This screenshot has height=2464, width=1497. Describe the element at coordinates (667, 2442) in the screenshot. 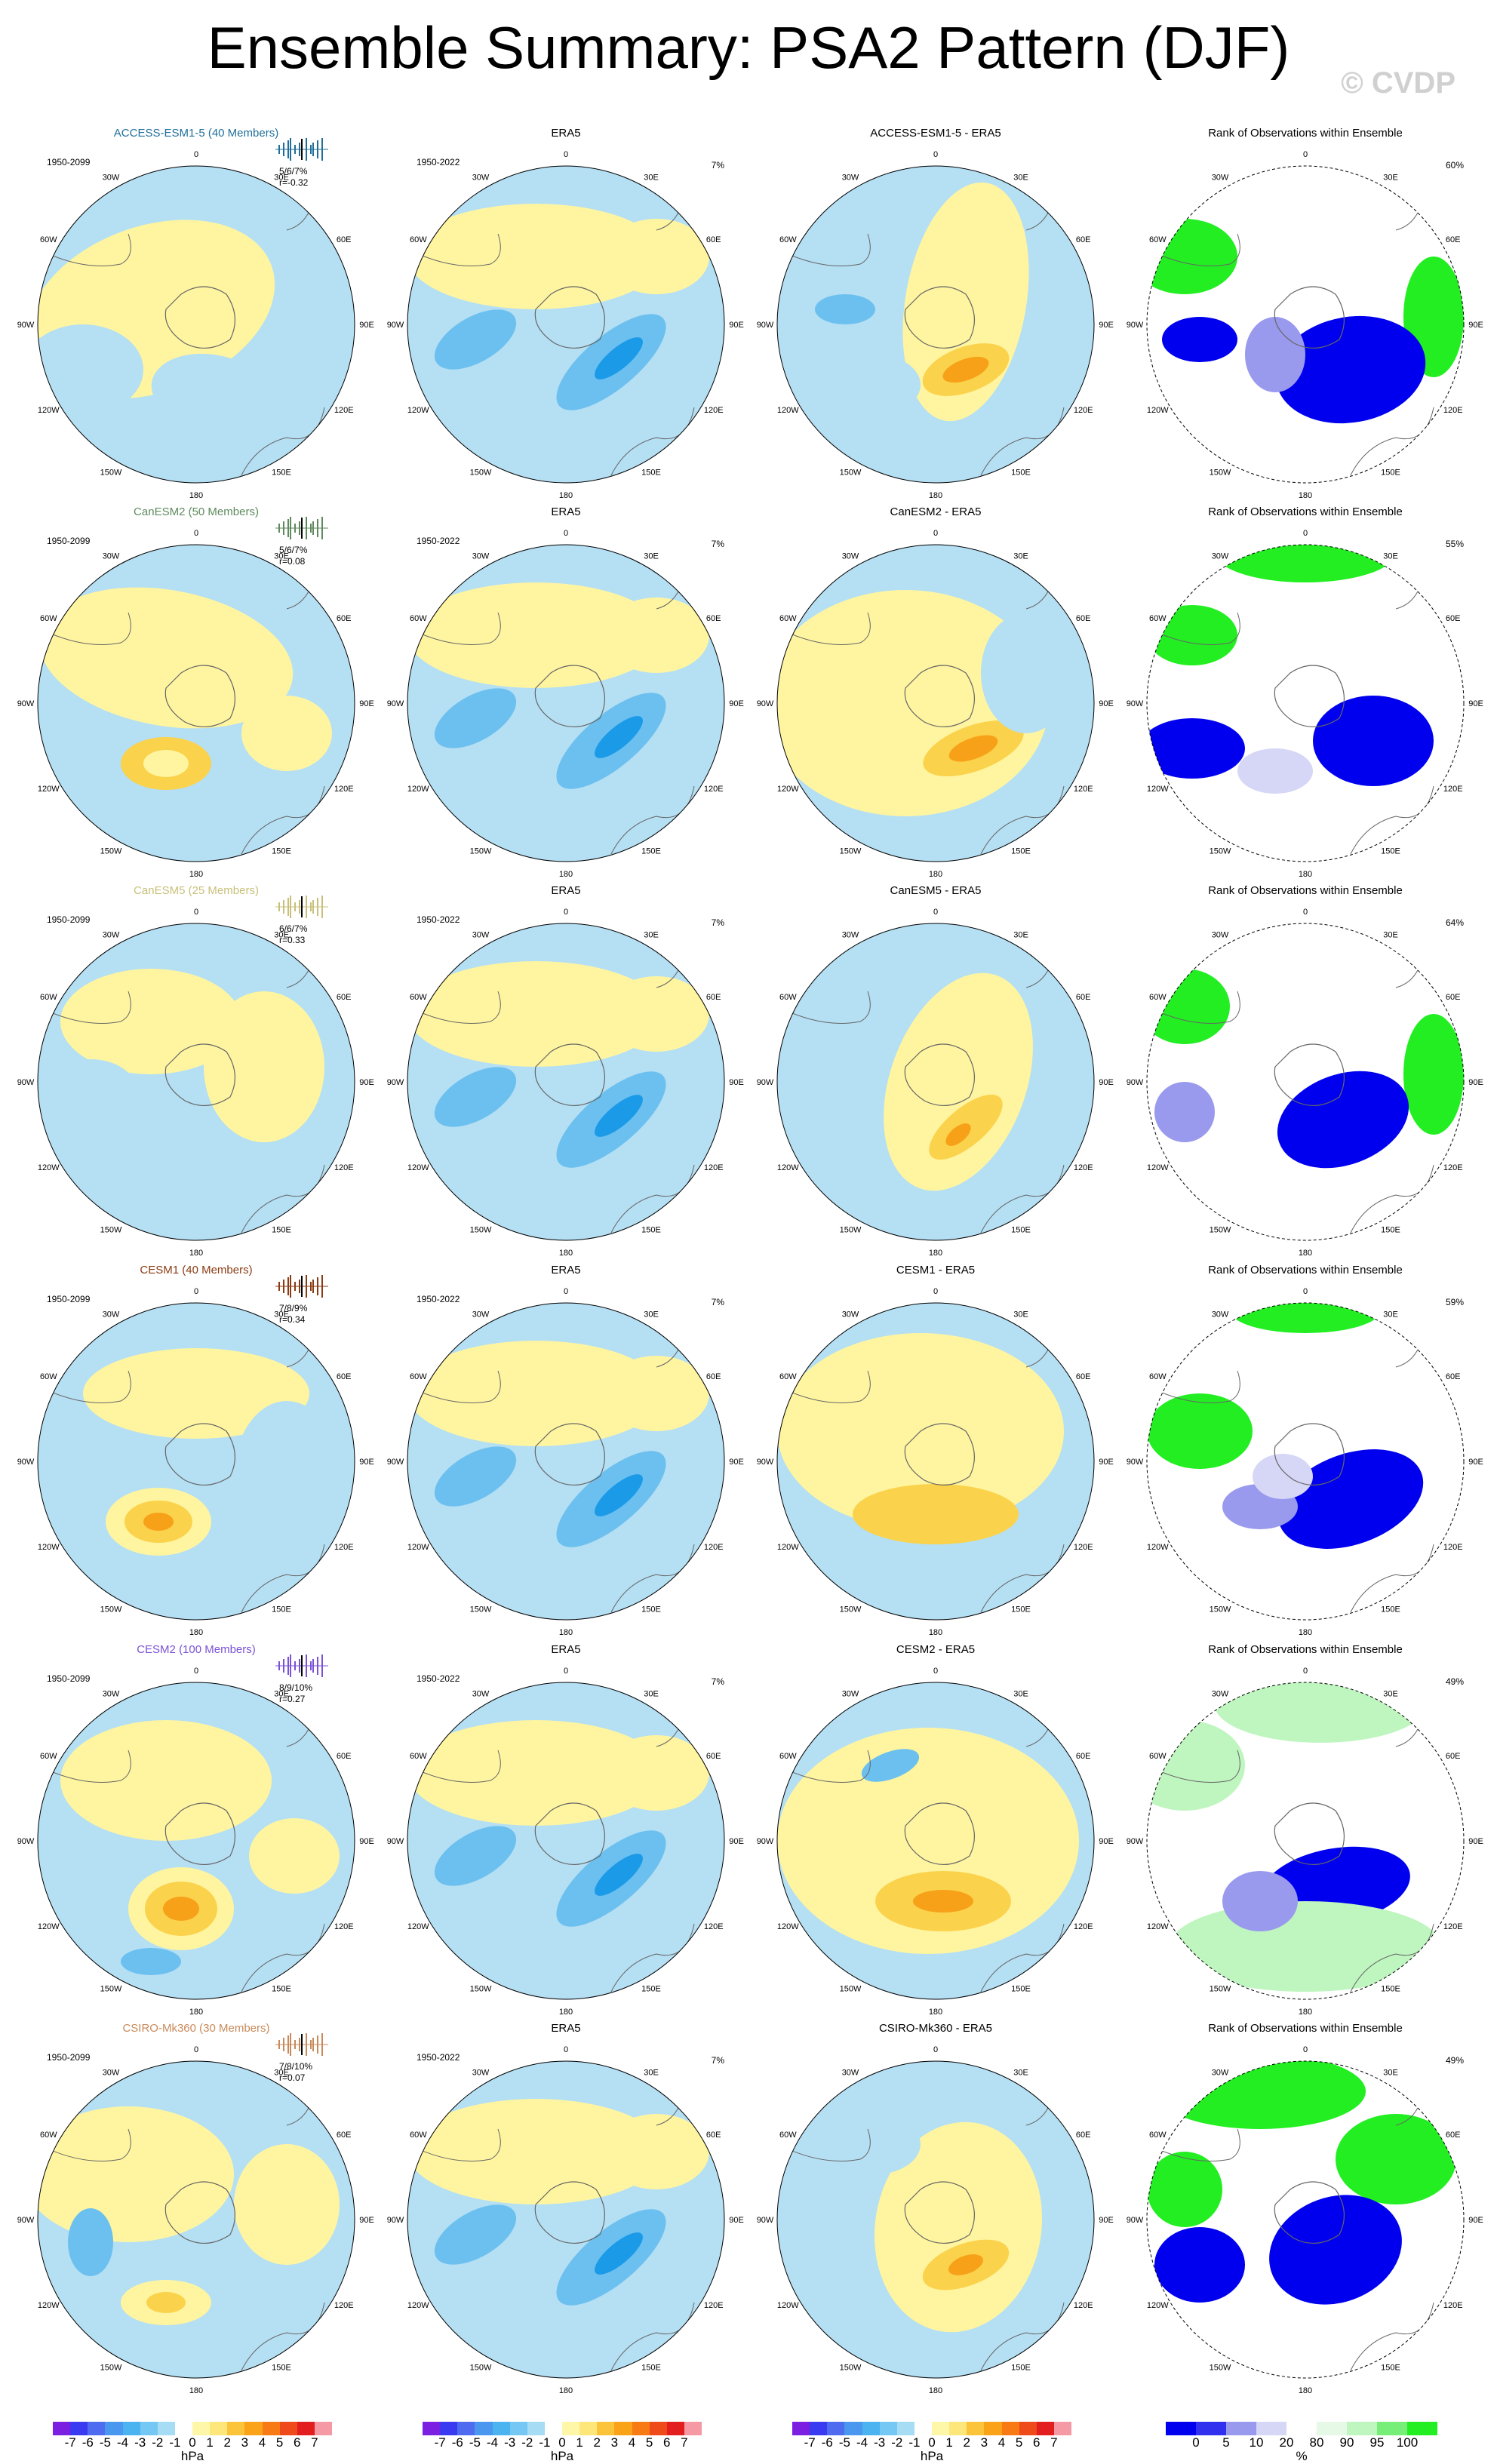

I see `colorbar-tick-label: 6` at that location.